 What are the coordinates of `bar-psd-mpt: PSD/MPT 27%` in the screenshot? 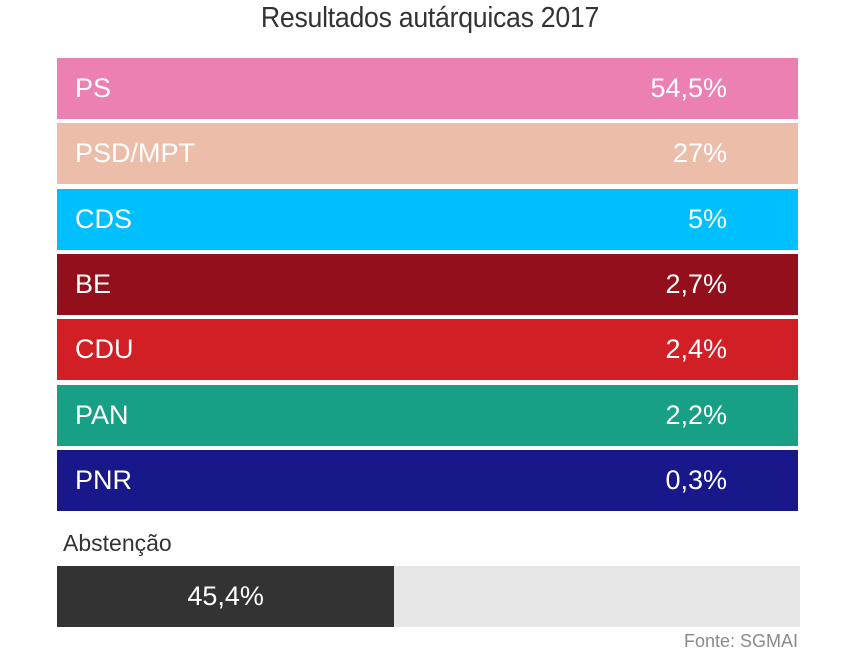 It's located at (427, 153).